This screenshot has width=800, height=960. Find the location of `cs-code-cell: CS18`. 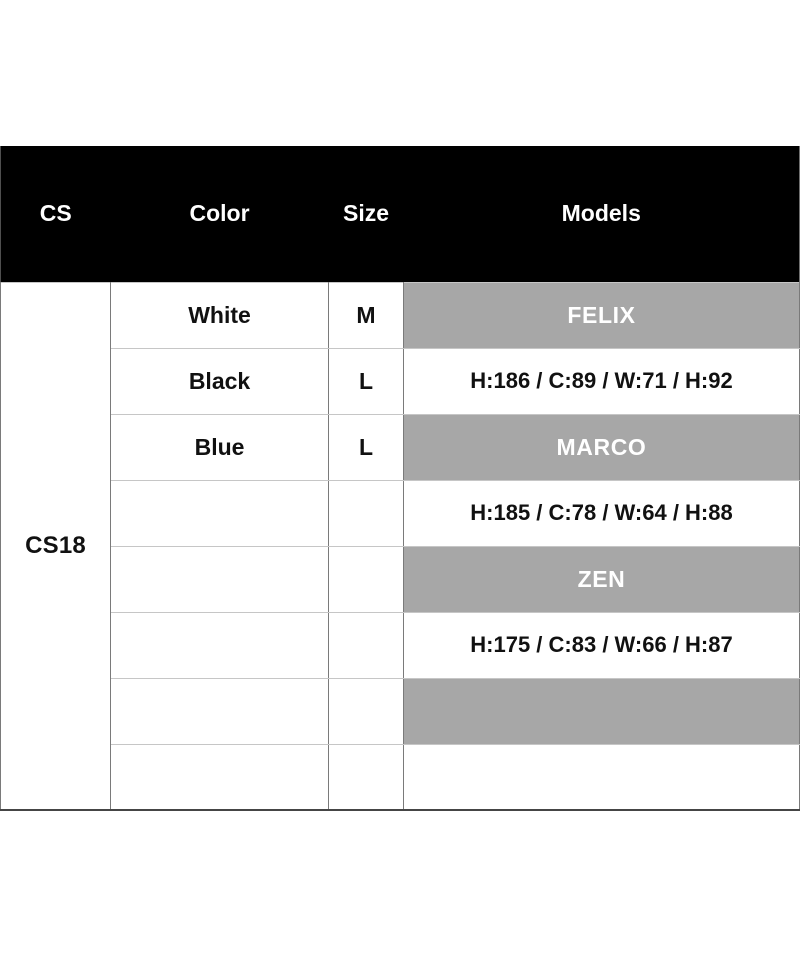

cs-code-cell: CS18 is located at coordinates (55, 546).